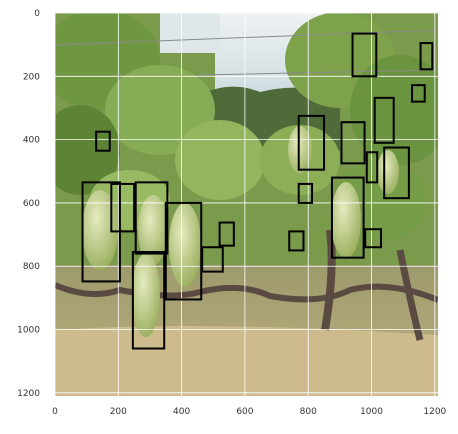  I want to click on x-tick-label-0: 0, so click(55, 412).